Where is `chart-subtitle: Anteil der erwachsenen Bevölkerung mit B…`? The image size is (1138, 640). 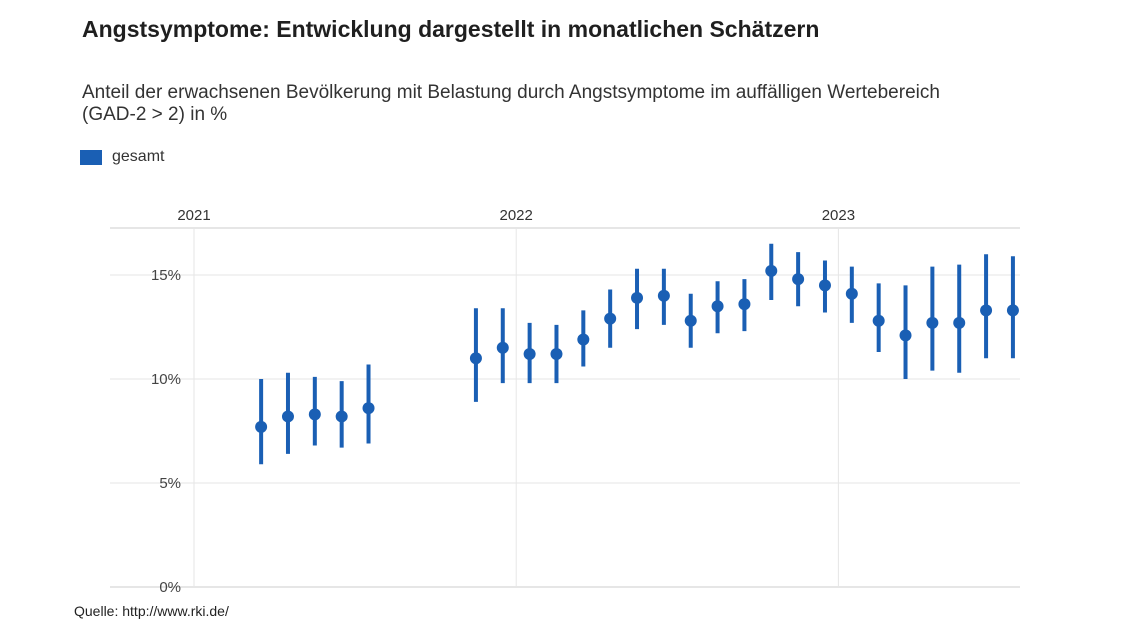
chart-subtitle: Anteil der erwachsenen Bevölkerung mit B… is located at coordinates (511, 103).